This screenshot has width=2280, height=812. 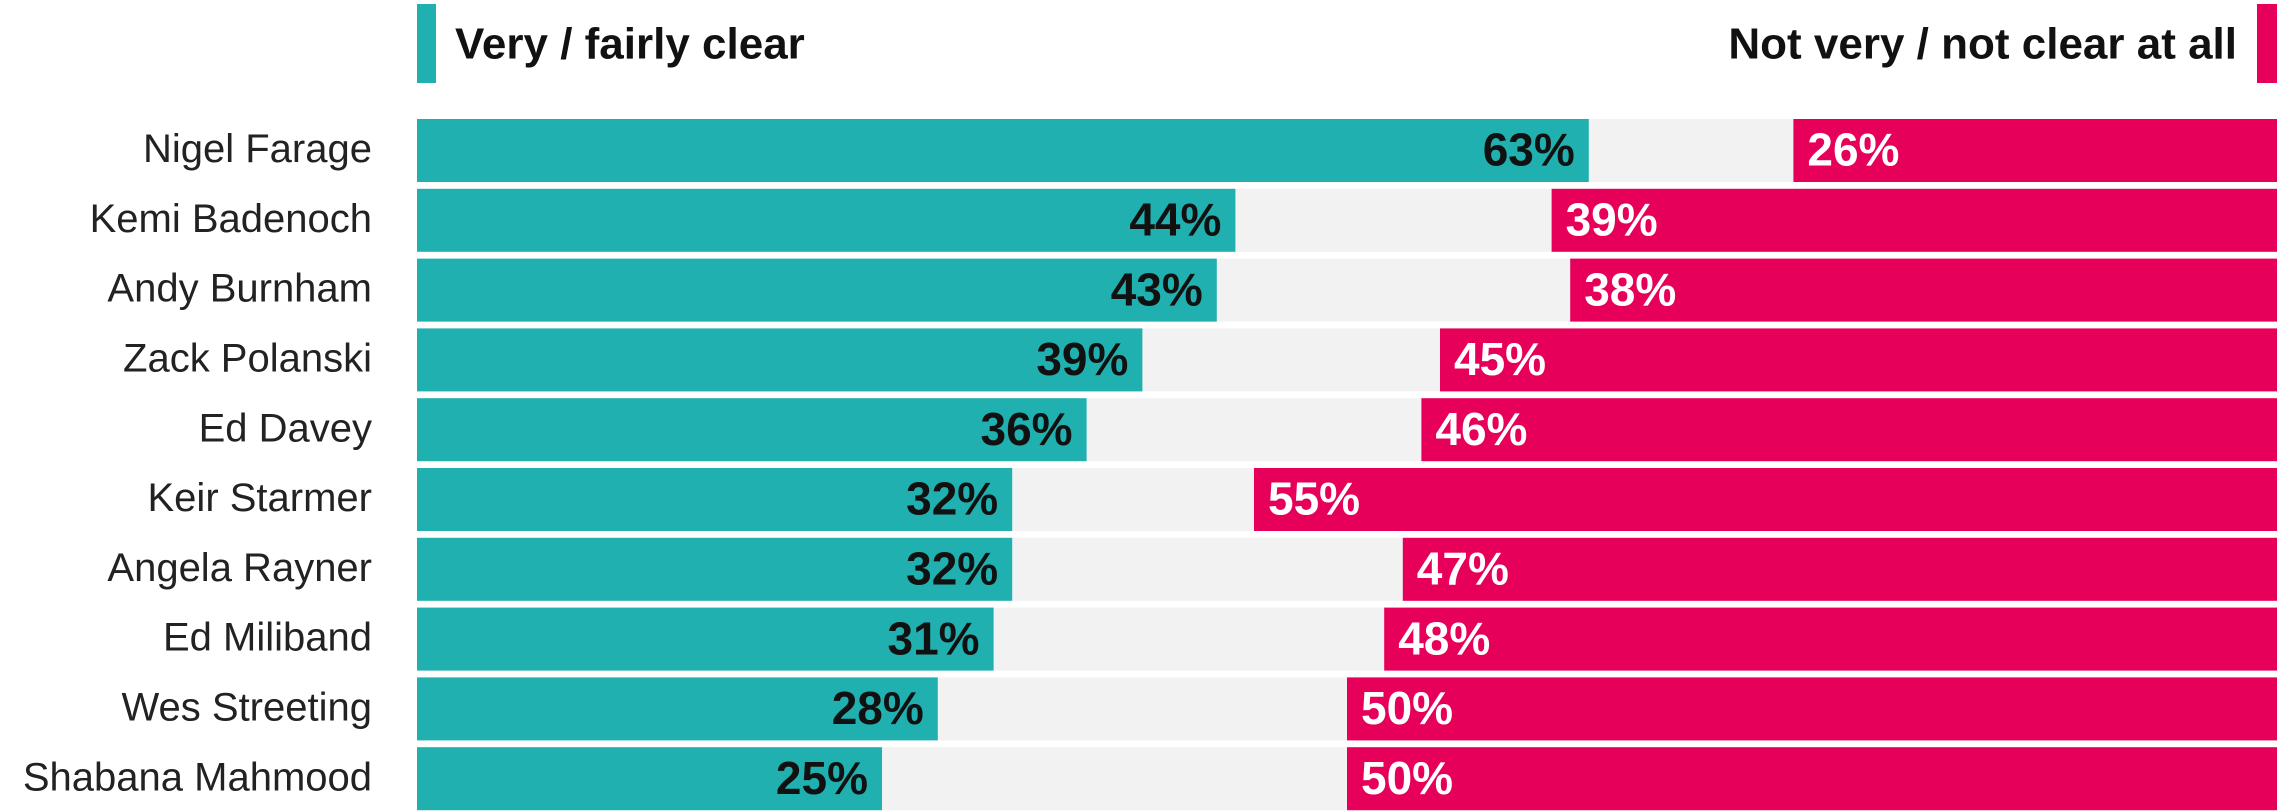 I want to click on category-label: Ed Miliband, so click(x=267, y=638).